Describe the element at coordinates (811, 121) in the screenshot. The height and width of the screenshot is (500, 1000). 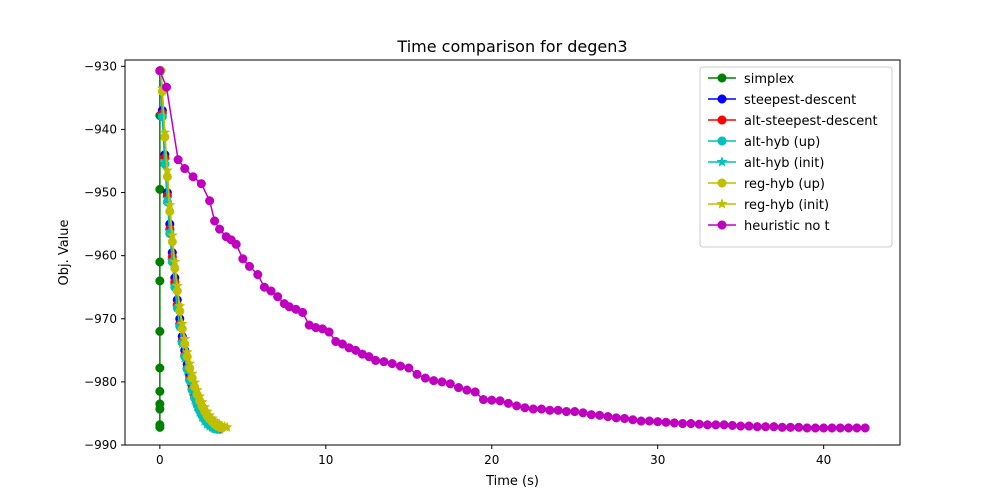
I see `legend-label-alt-steepest-descent: alt-steepest-descent` at that location.